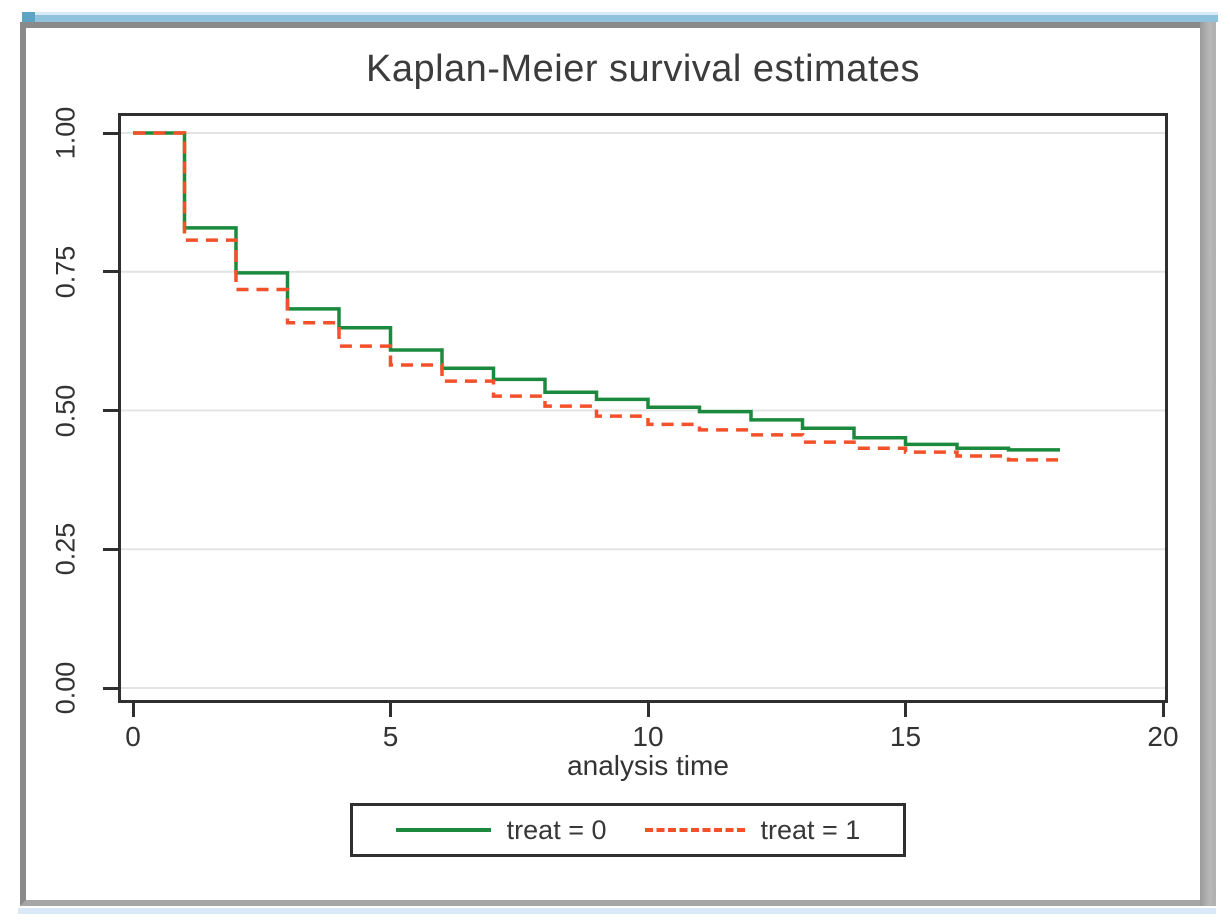 The height and width of the screenshot is (924, 1230). What do you see at coordinates (65, 410) in the screenshot?
I see `y-tick-label: 0.50` at bounding box center [65, 410].